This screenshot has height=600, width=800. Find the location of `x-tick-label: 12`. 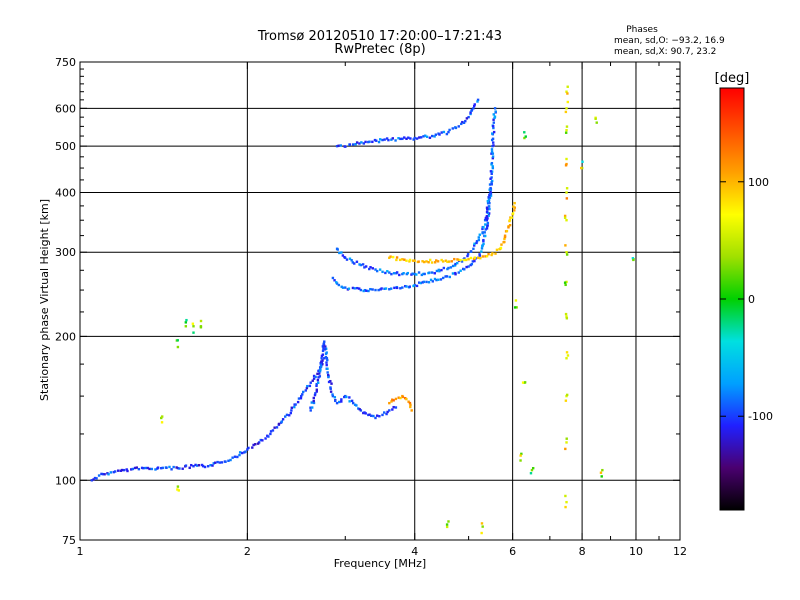

x-tick-label: 12 is located at coordinates (680, 551).